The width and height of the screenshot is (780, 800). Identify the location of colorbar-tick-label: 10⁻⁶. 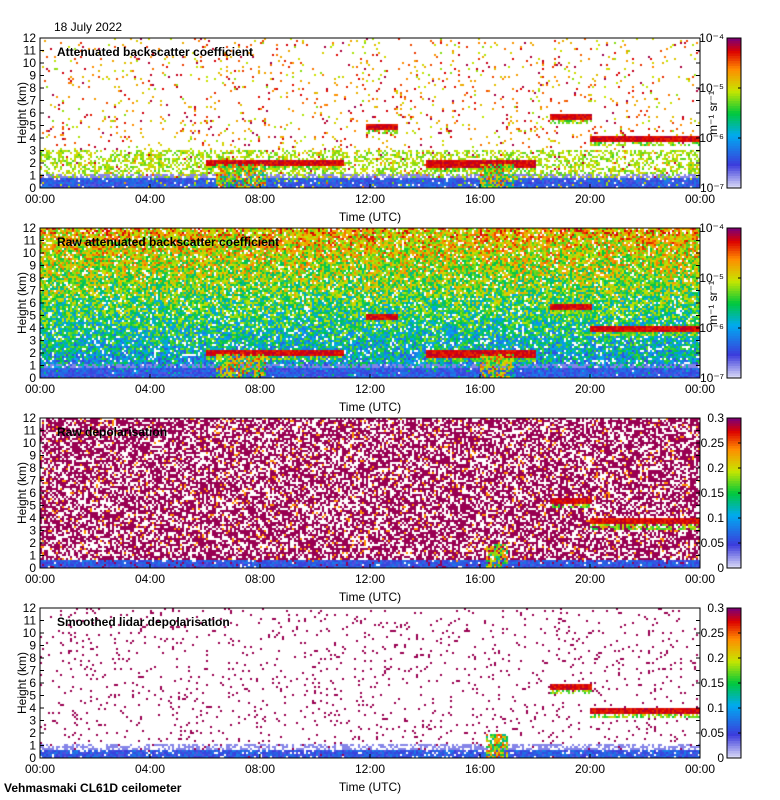
(711, 138).